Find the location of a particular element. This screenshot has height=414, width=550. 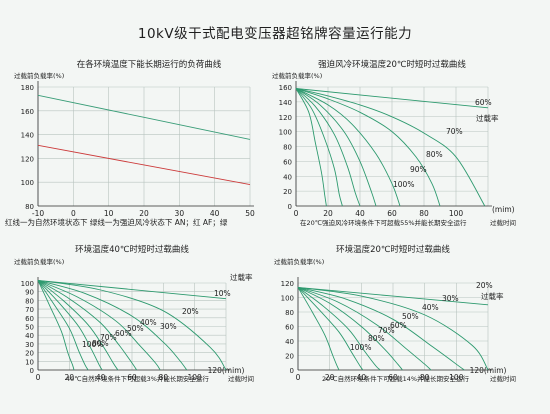

chart-title: 环境温度40℃时短时过载曲线 is located at coordinates (132, 249).